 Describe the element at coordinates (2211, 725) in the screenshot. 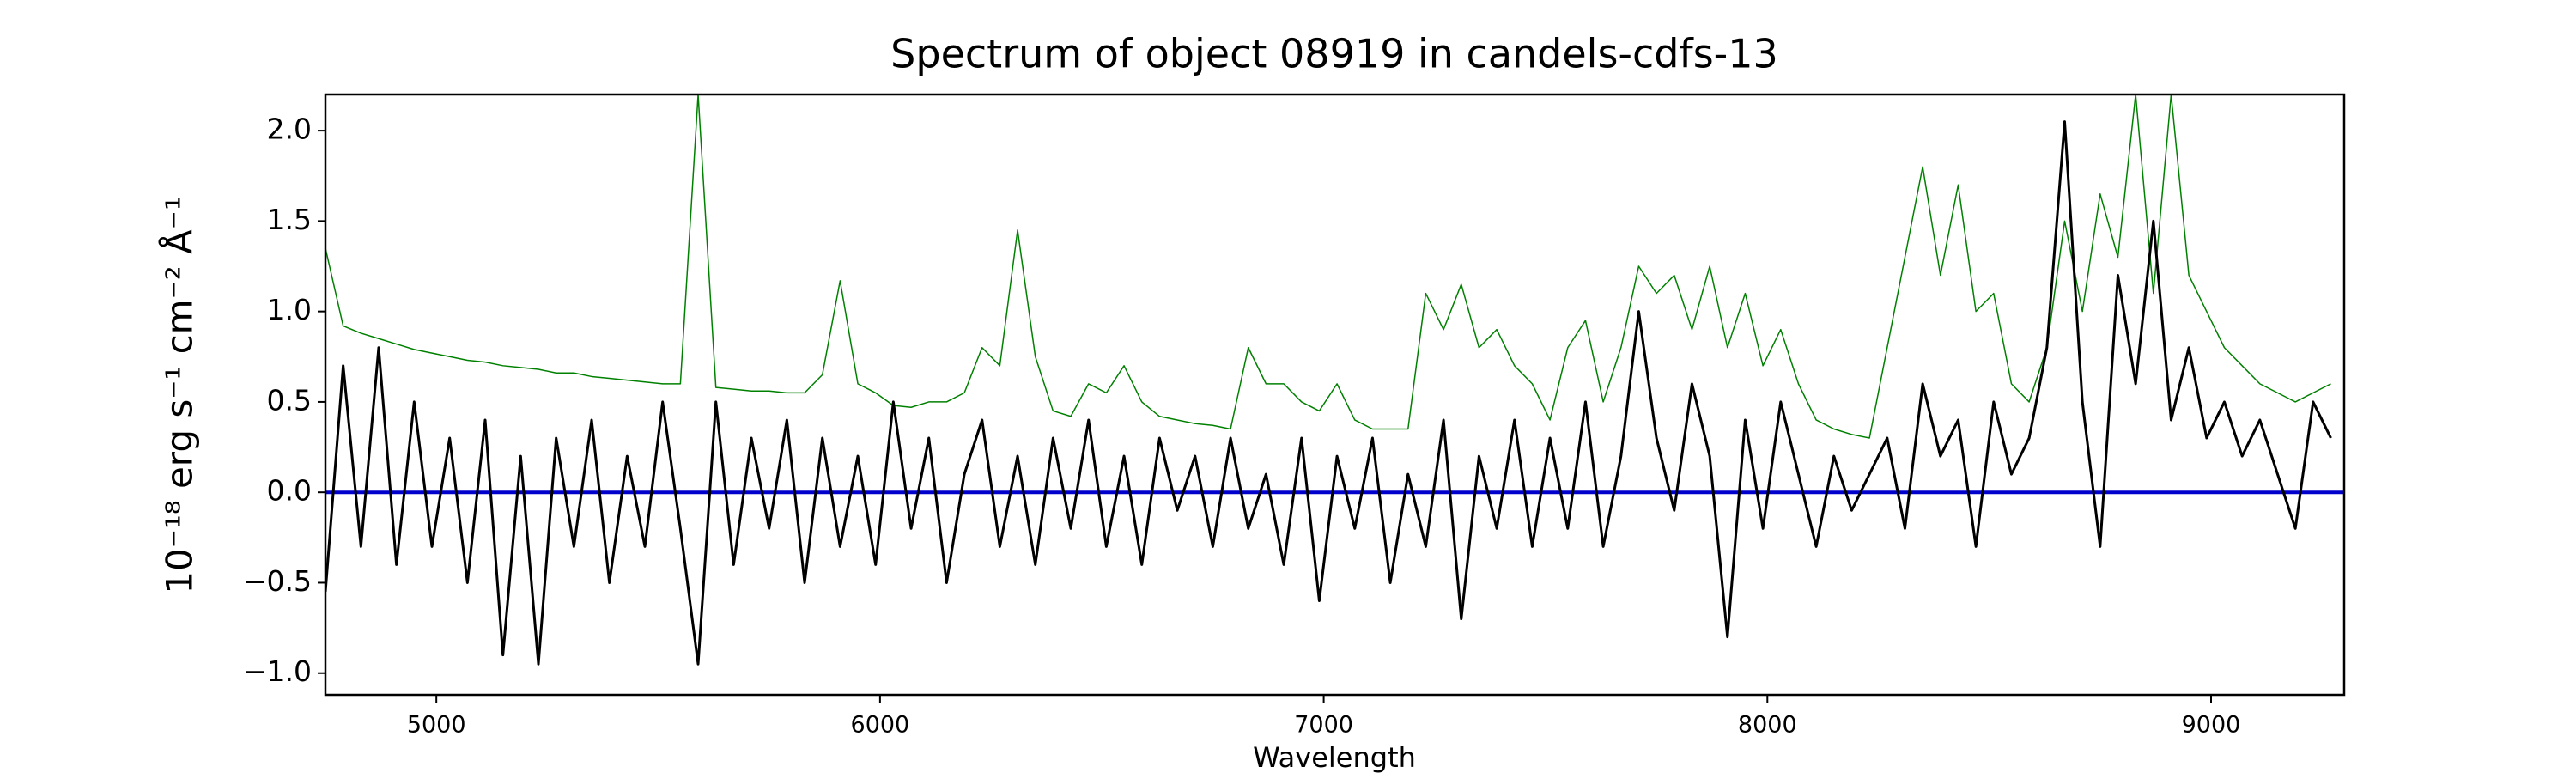

I see `x-tick-label: 9000` at that location.